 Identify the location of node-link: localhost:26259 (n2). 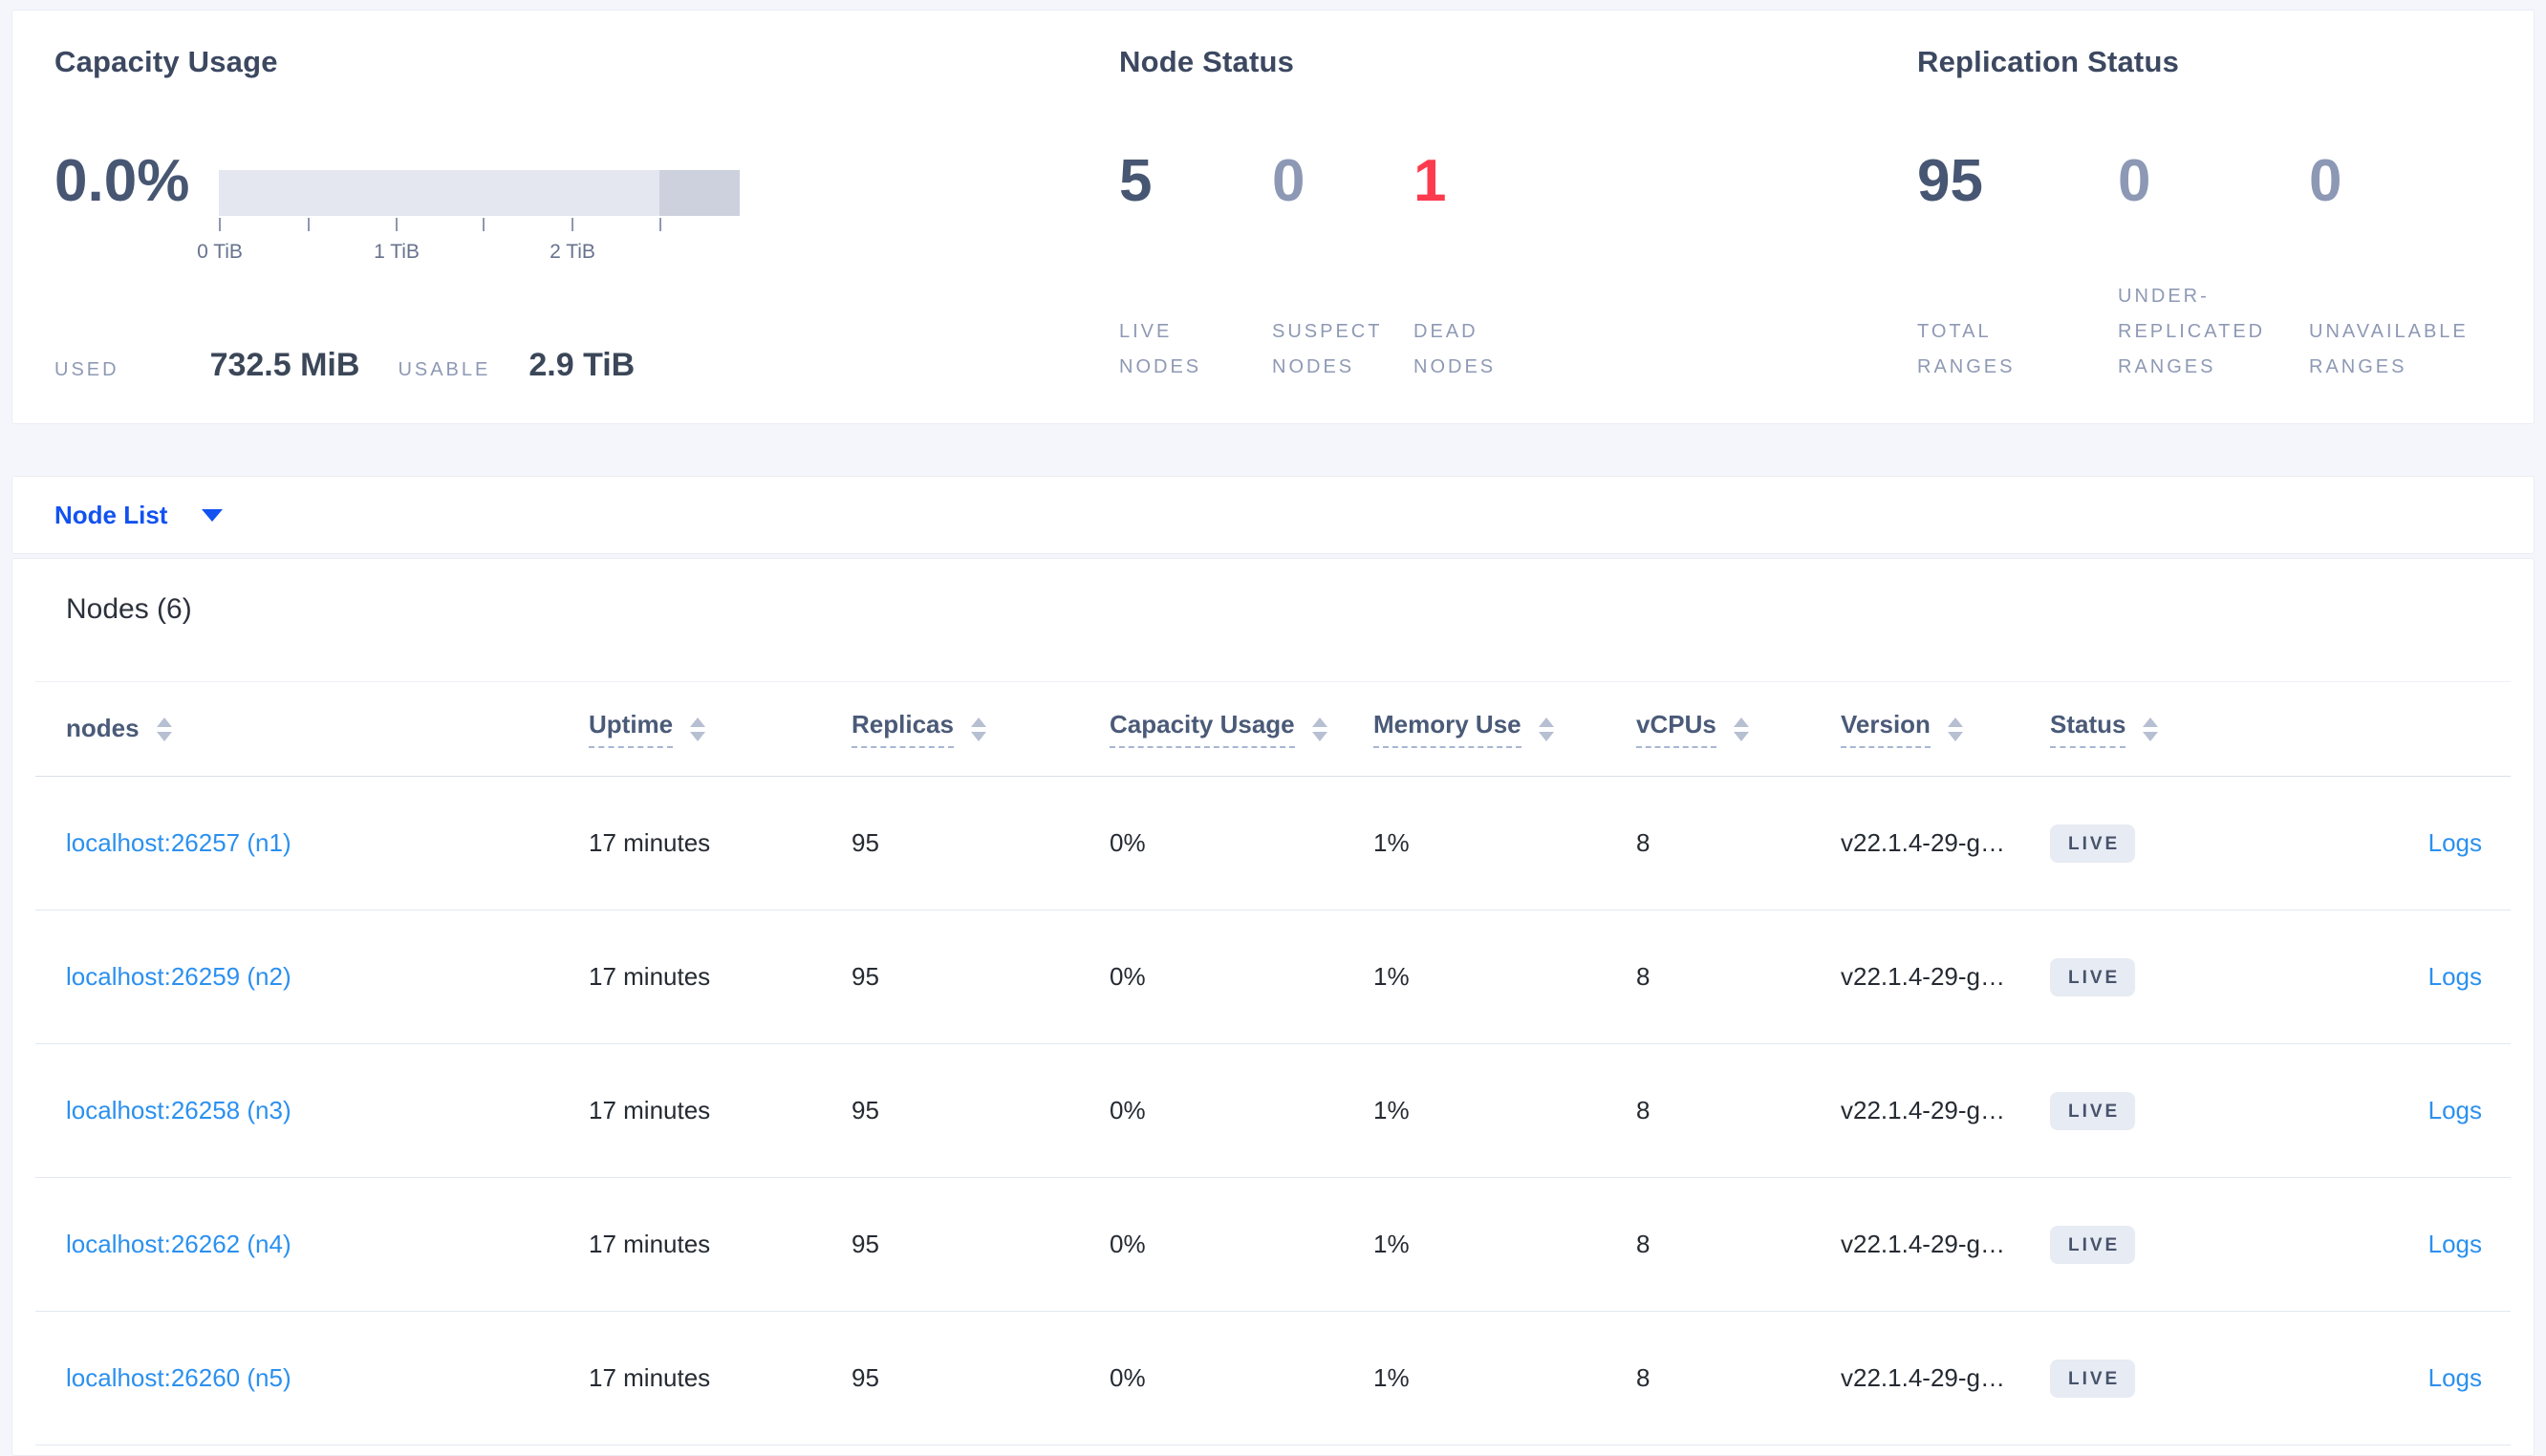
(178, 977).